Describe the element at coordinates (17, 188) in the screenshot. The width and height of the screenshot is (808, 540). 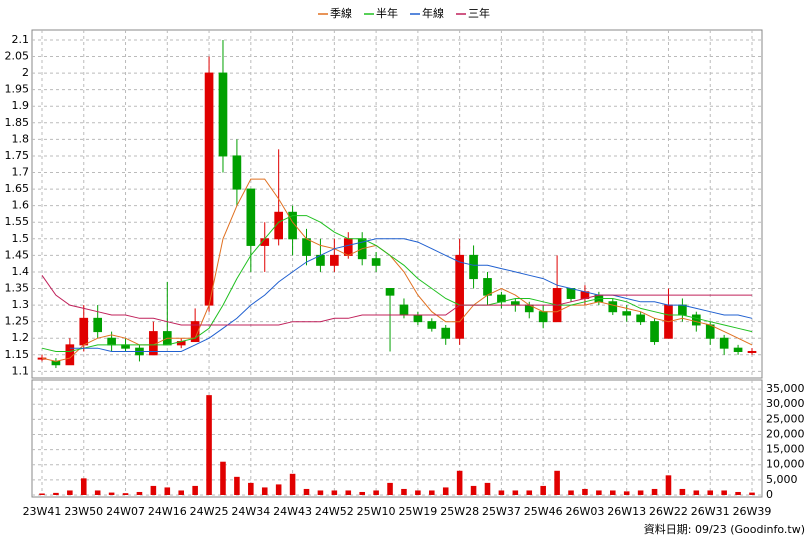
I see `y-tick-label: 1.65` at that location.